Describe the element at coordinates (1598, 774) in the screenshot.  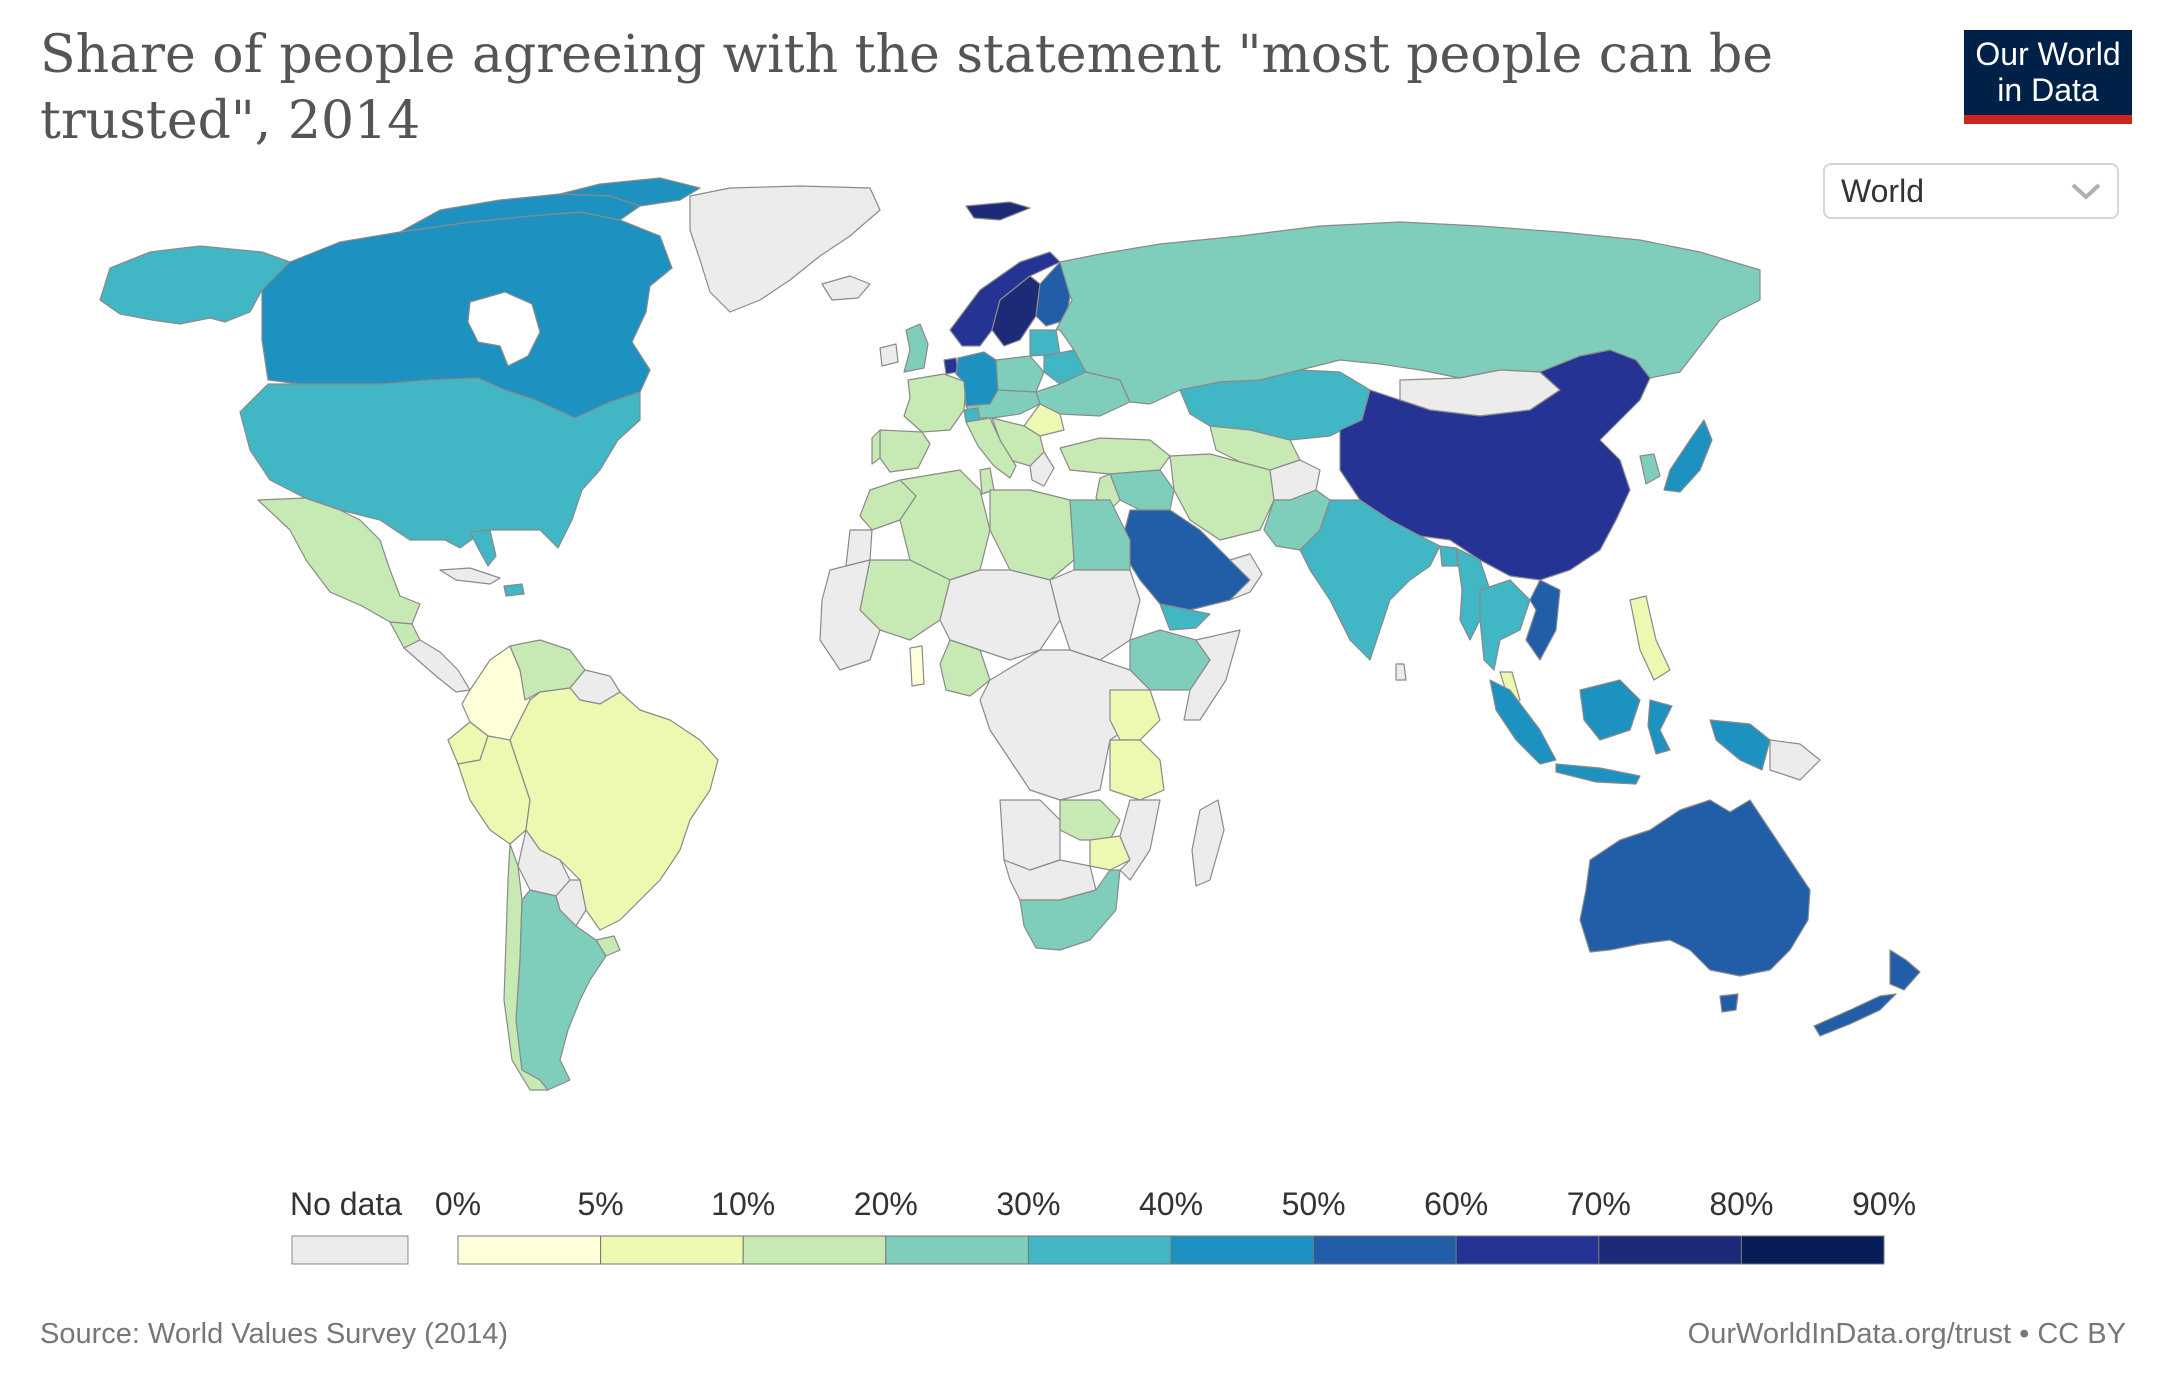
I see `country-indonesia-java` at that location.